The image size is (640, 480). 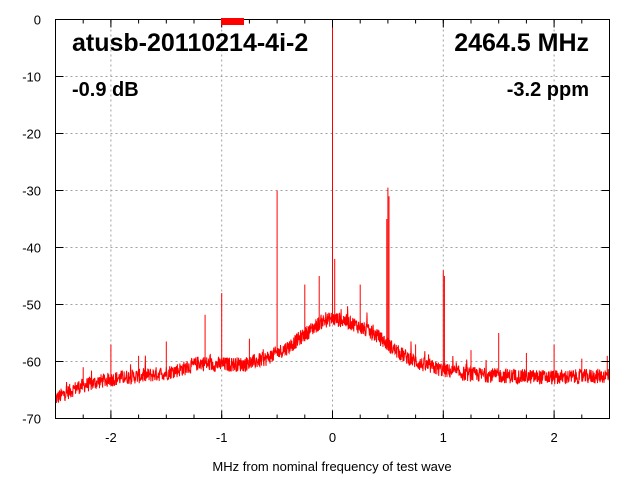 I want to click on y-tick-label: -60, so click(x=31, y=362).